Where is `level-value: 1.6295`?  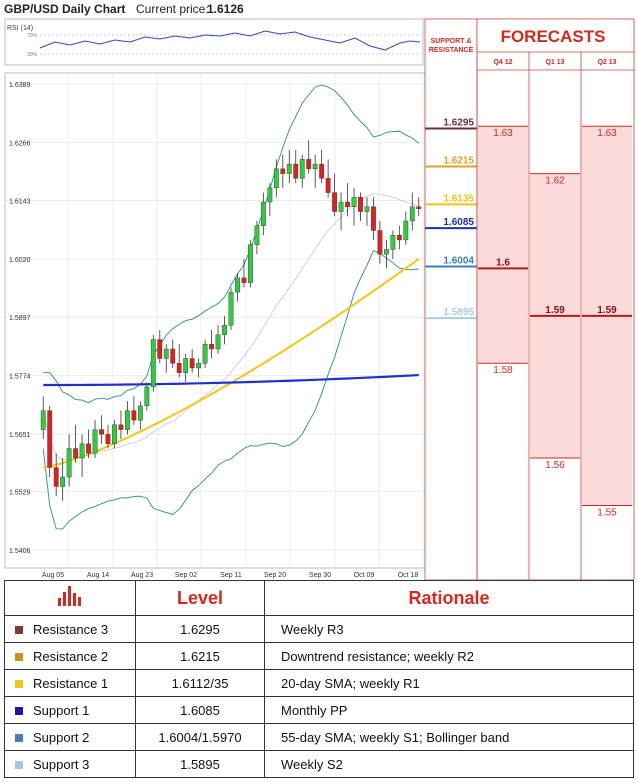 level-value: 1.6295 is located at coordinates (200, 629).